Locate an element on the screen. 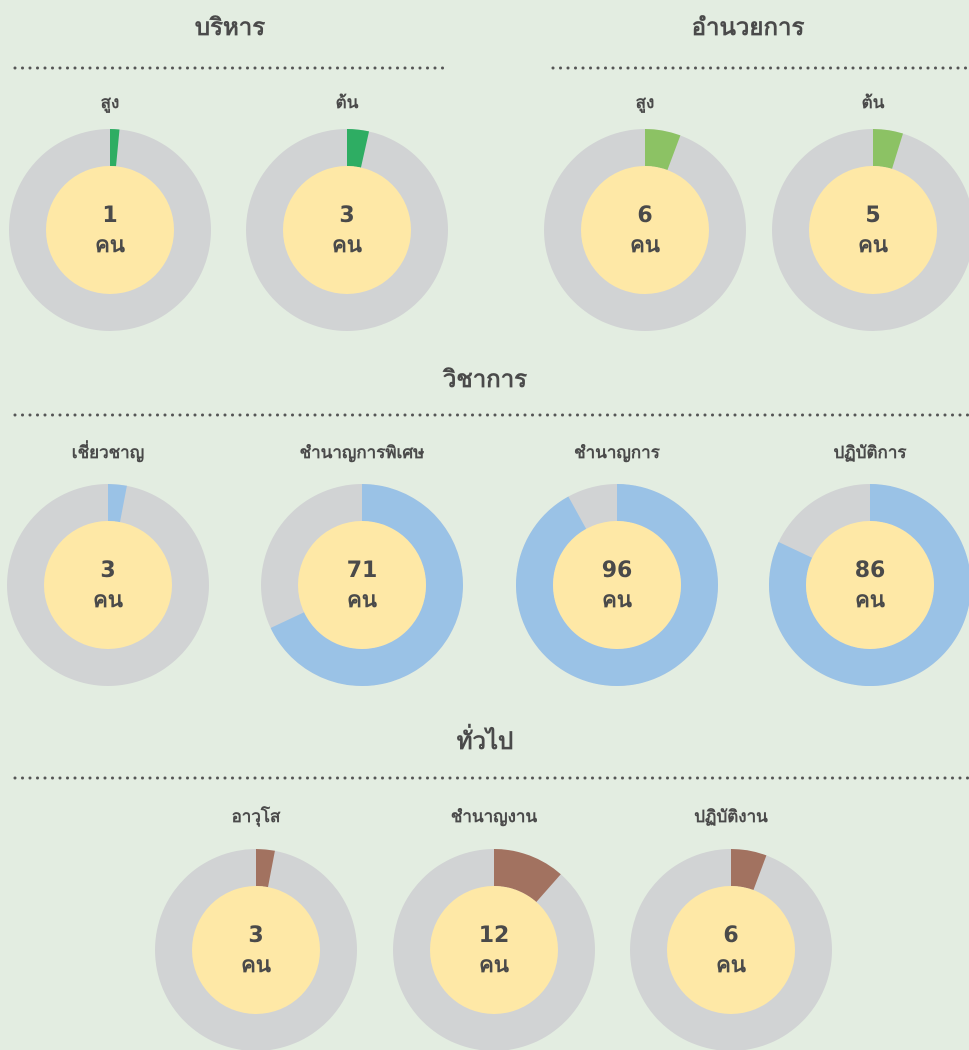  donut-label: ชำนาญการ is located at coordinates (617, 453).